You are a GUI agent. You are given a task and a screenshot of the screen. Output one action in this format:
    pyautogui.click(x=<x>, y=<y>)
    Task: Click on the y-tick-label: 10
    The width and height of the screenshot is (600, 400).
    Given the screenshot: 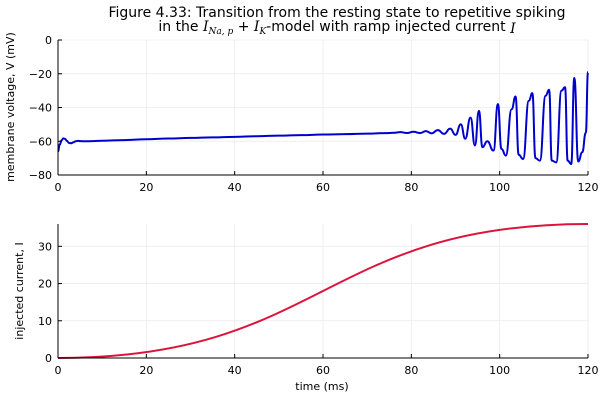 What is the action you would take?
    pyautogui.click(x=45, y=321)
    